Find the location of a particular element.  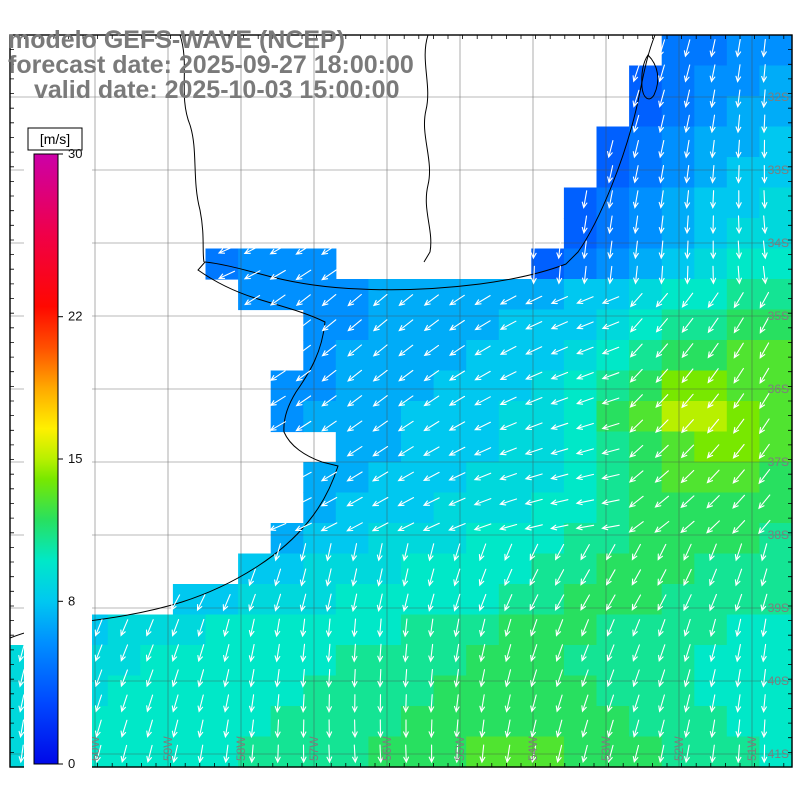

colorbar-unit-label: [m/s] is located at coordinates (55, 139).